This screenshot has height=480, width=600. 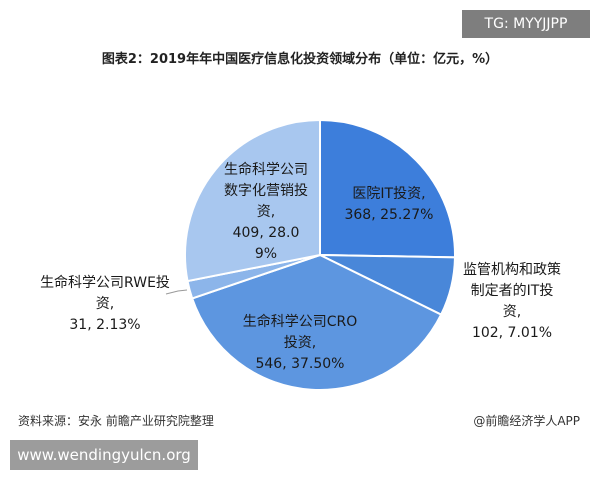 What do you see at coordinates (512, 333) in the screenshot?
I see `slice-value: 102, 7.01%` at bounding box center [512, 333].